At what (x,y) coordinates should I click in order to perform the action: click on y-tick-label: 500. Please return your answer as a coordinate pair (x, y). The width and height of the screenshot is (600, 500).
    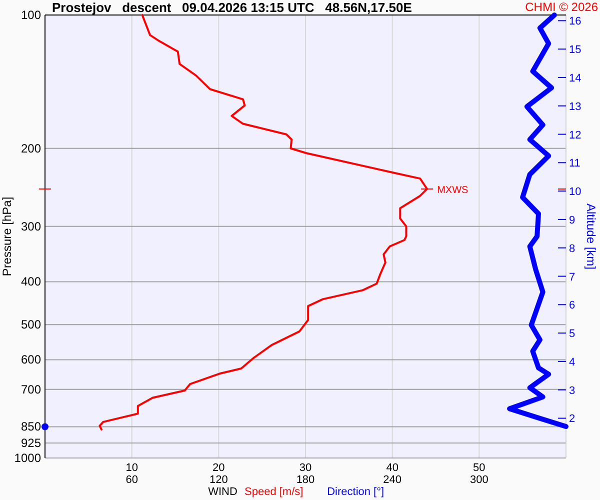
    Looking at the image, I should click on (31, 325).